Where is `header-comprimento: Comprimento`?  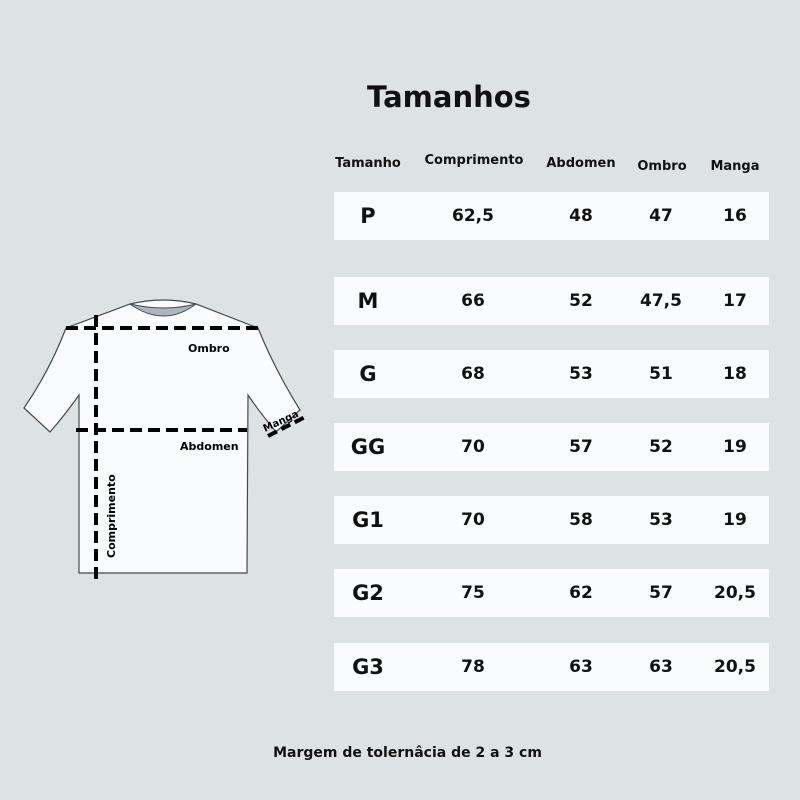 header-comprimento: Comprimento is located at coordinates (474, 160).